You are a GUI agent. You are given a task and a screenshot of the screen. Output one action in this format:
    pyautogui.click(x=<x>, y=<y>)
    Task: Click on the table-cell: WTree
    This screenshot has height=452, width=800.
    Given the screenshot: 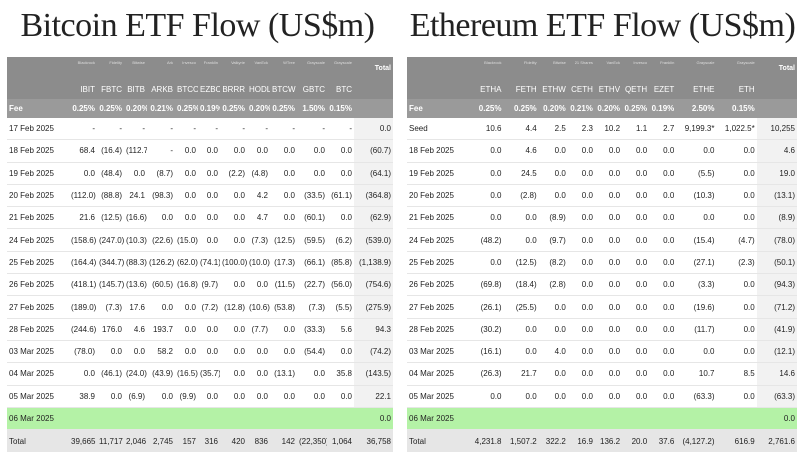 What is the action you would take?
    pyautogui.click(x=283, y=68)
    